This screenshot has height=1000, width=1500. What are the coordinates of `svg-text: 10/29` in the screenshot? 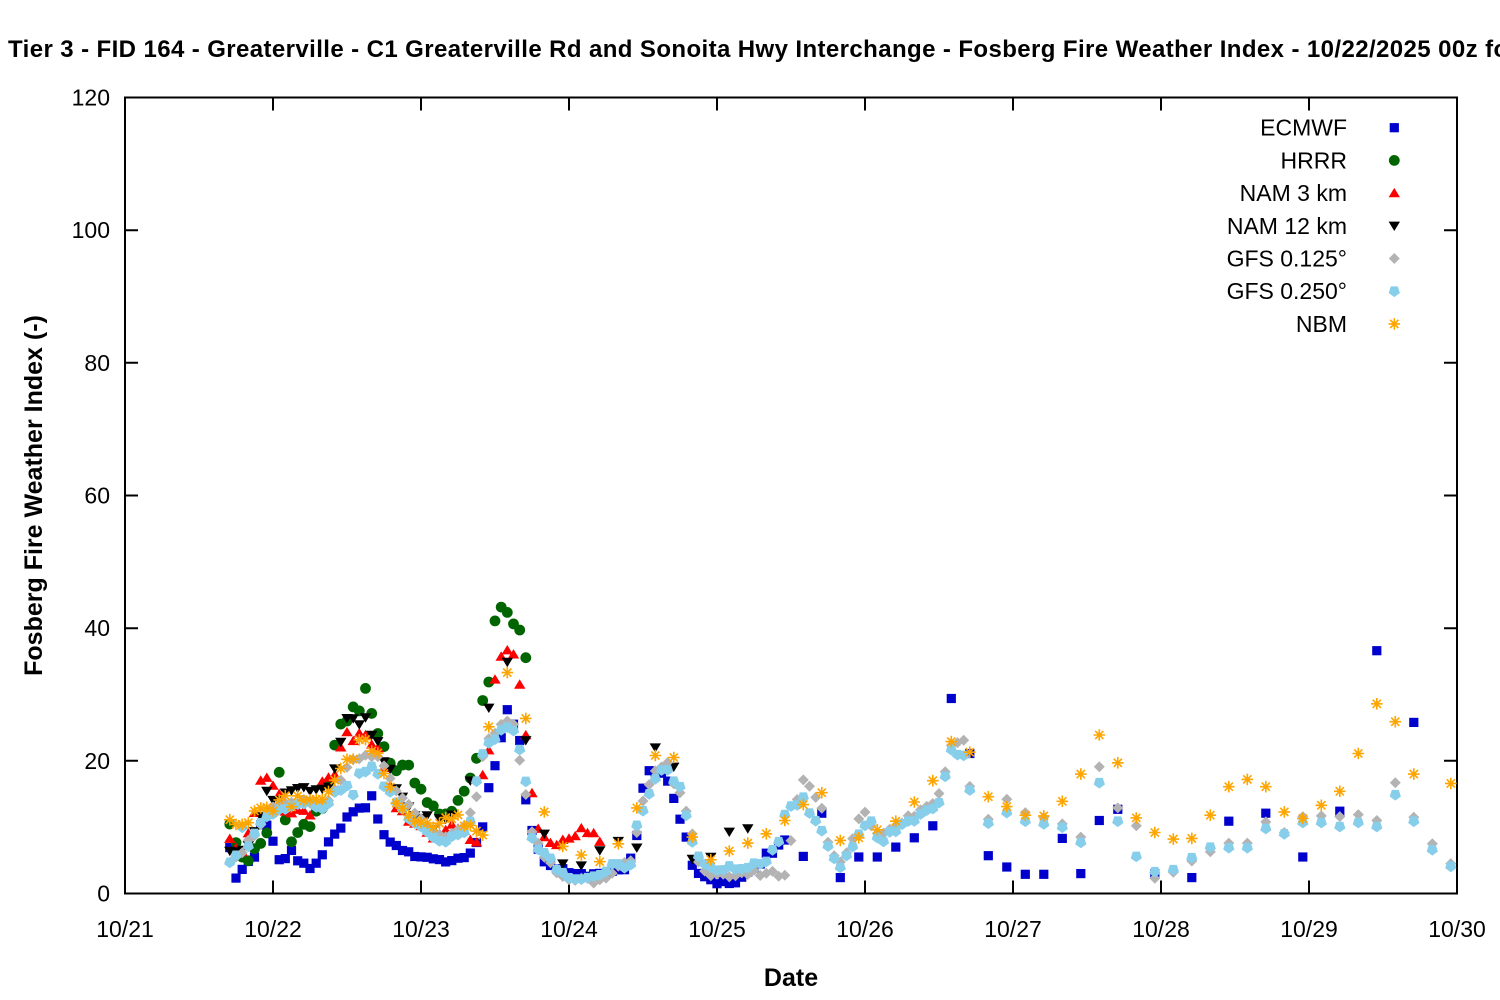 It's located at (1309, 929).